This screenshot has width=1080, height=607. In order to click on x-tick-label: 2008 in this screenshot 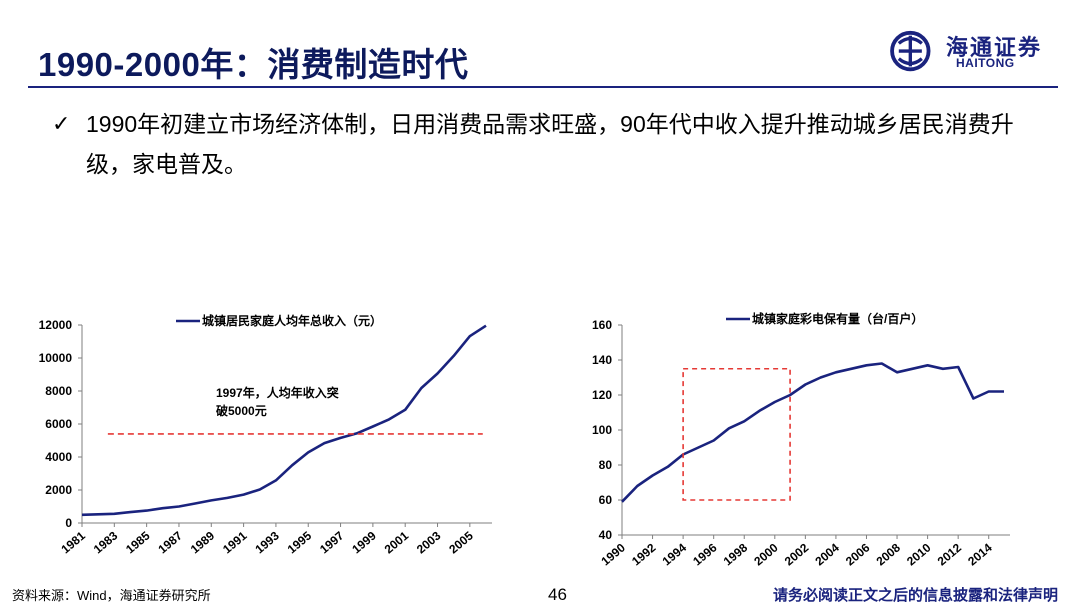, I will do `click(889, 554)`.